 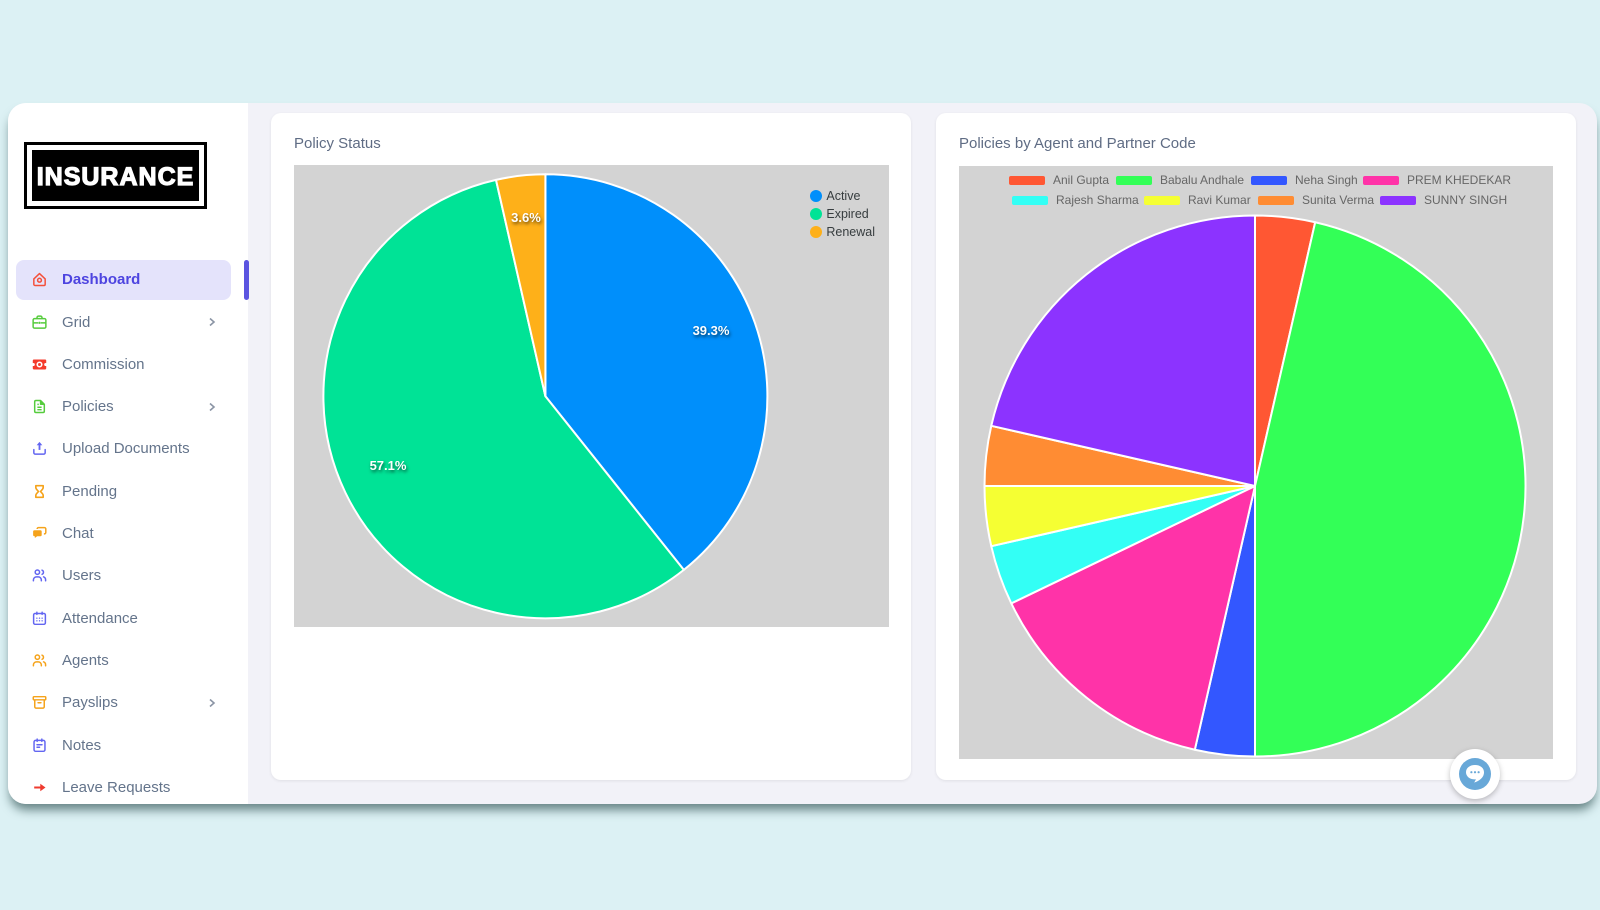 I want to click on svg-text: 57.1%, so click(x=388, y=465).